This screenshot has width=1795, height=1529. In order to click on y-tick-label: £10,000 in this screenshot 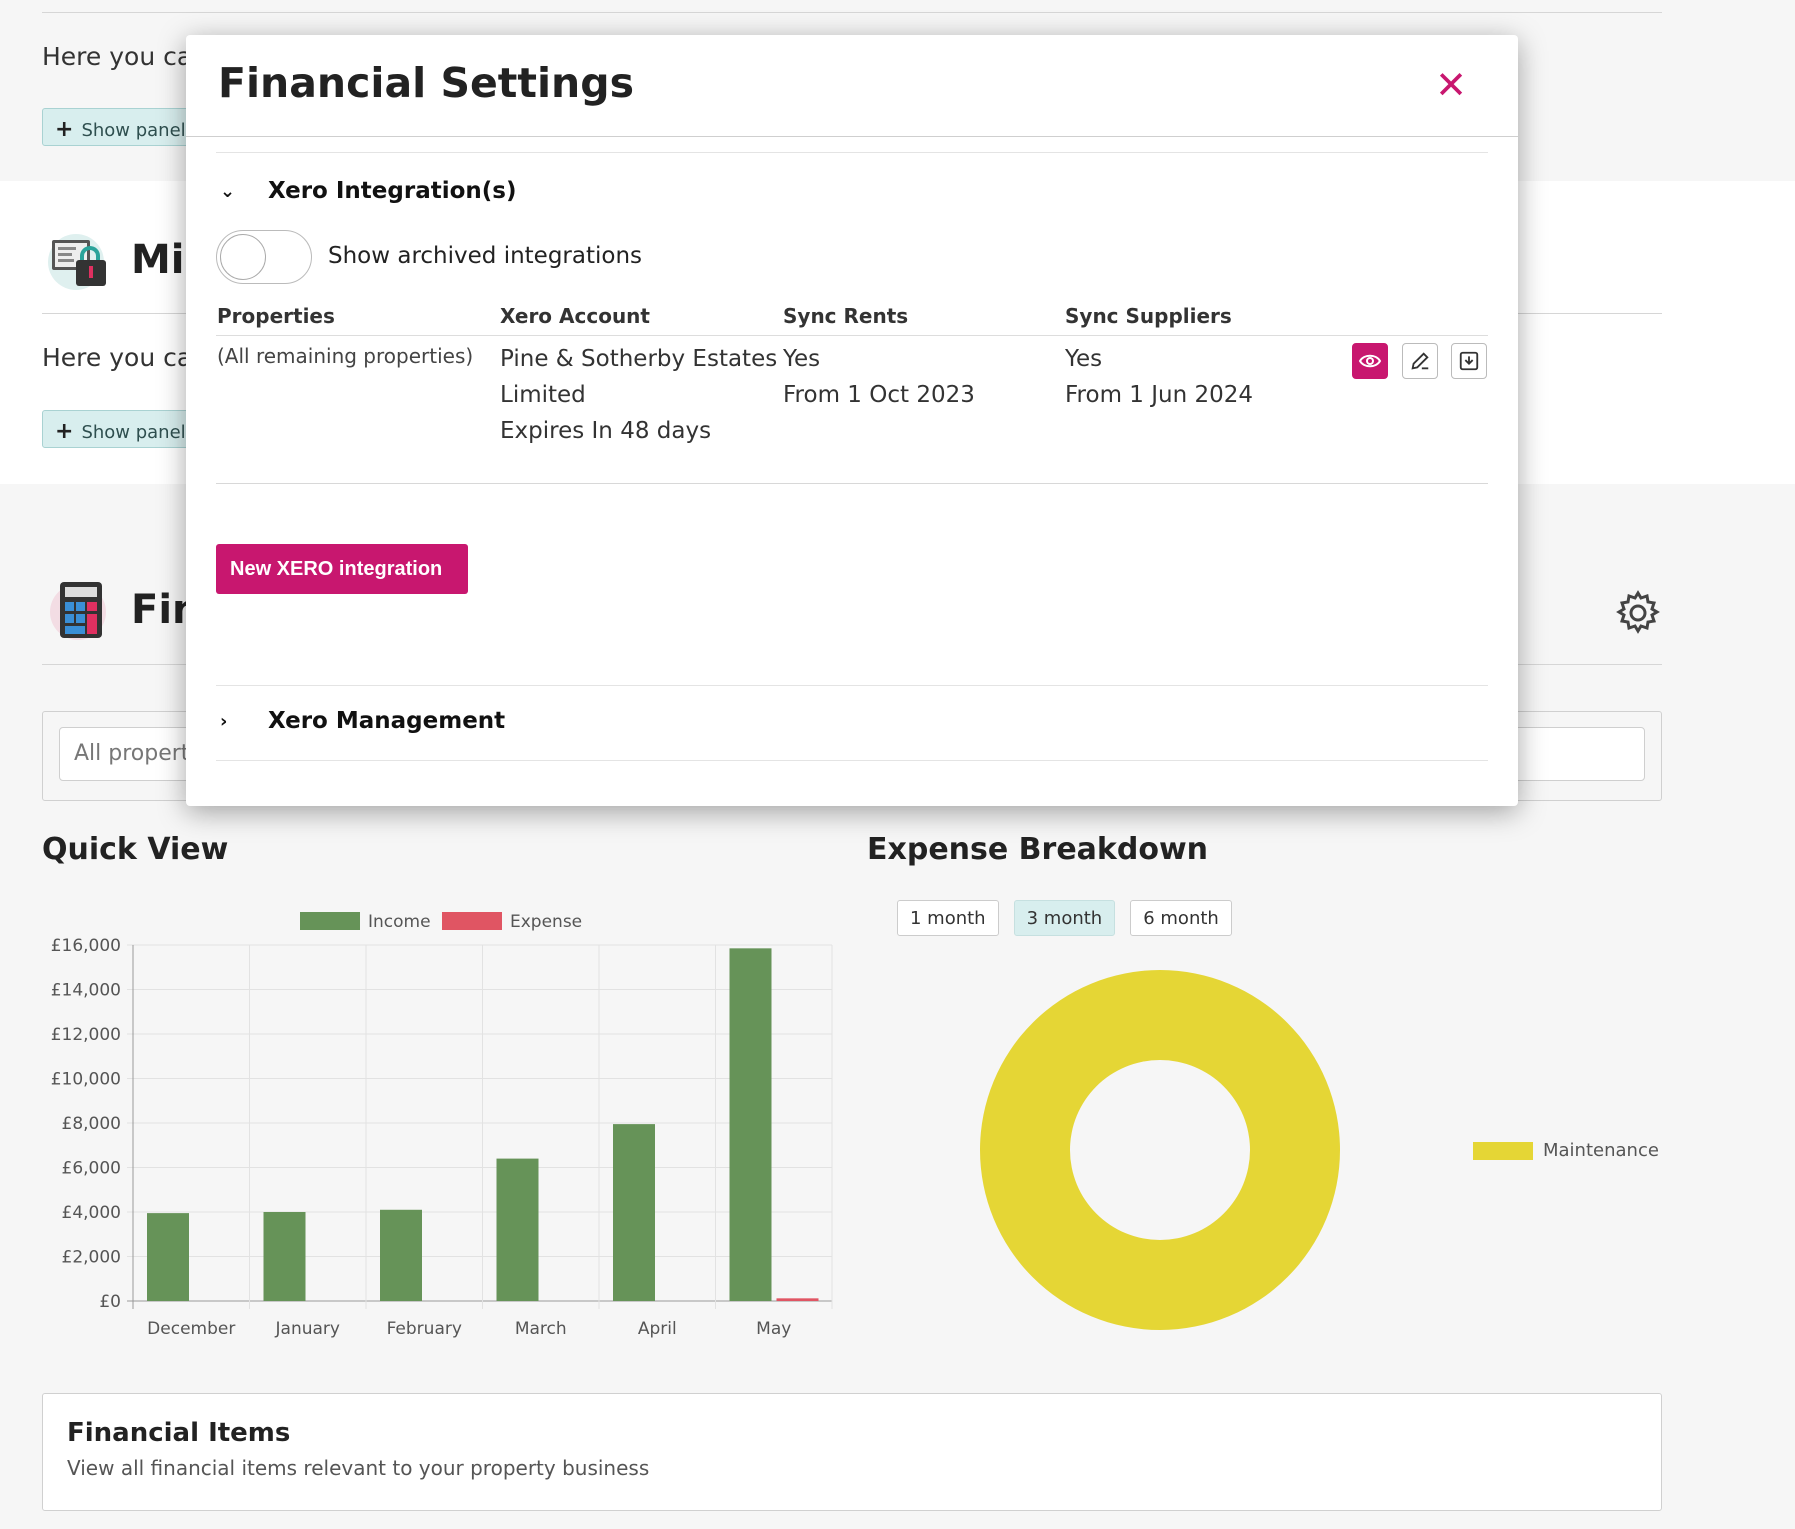, I will do `click(86, 1080)`.